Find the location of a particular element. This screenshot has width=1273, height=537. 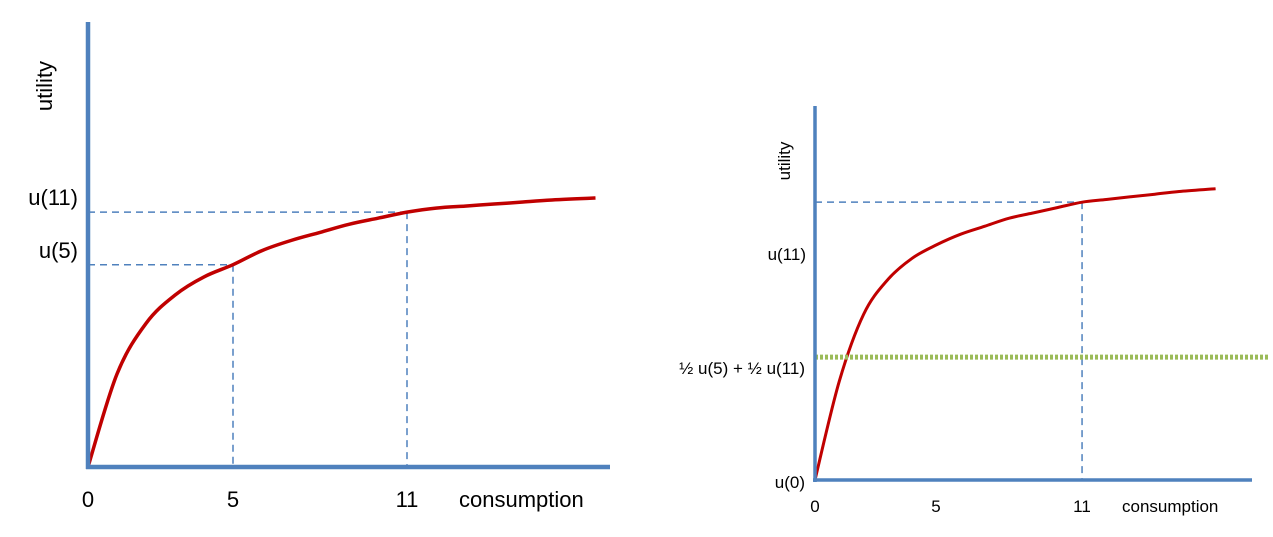

y-tick-label-u11-left: u(11) is located at coordinates (53, 197).